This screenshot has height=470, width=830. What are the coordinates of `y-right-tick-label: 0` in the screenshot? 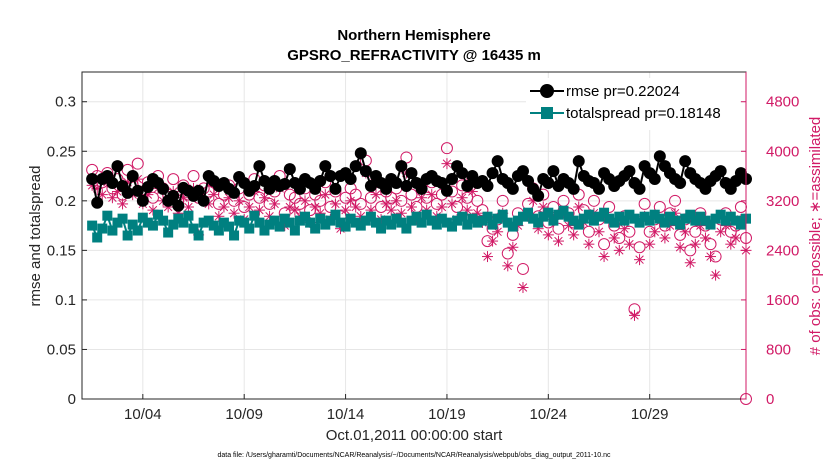 It's located at (770, 399).